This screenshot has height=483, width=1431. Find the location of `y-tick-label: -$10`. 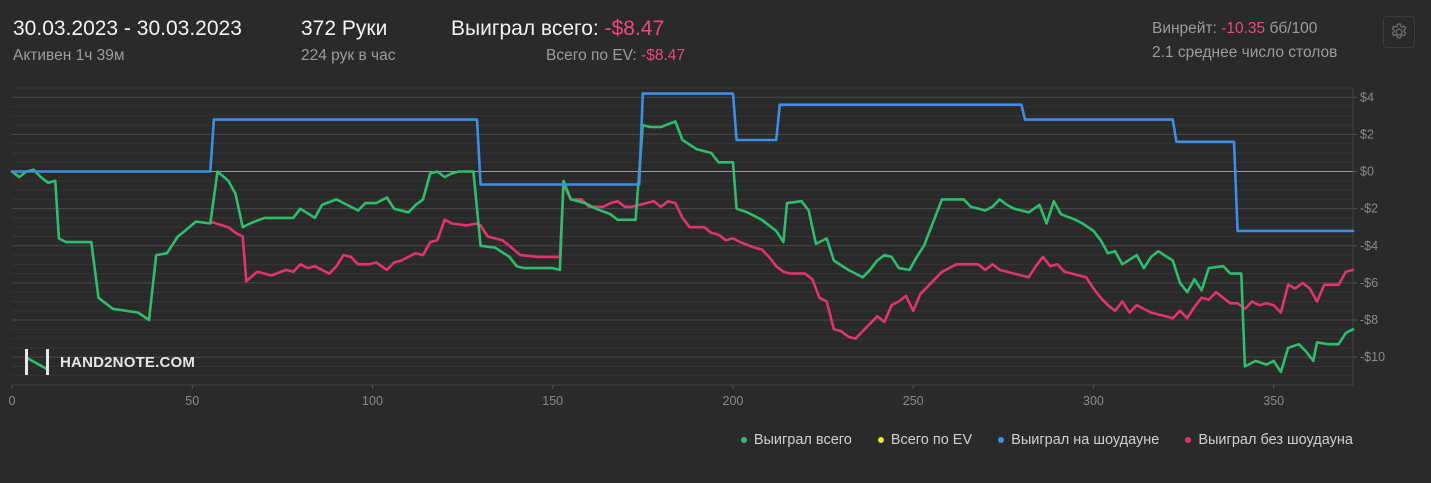

y-tick-label: -$10 is located at coordinates (1372, 357).